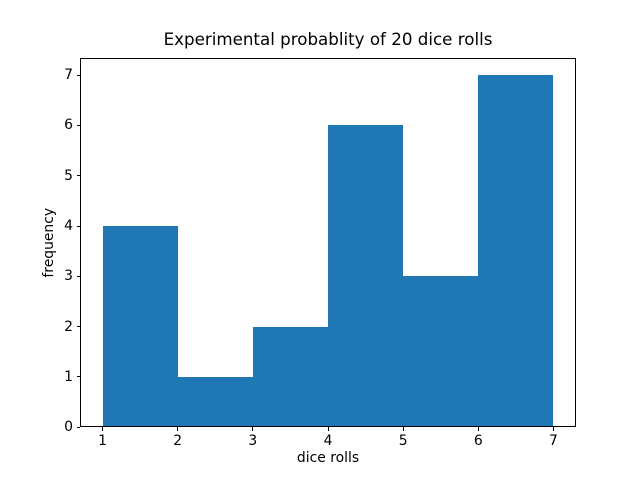 This screenshot has width=640, height=480. I want to click on y-tick-label: 0, so click(68, 427).